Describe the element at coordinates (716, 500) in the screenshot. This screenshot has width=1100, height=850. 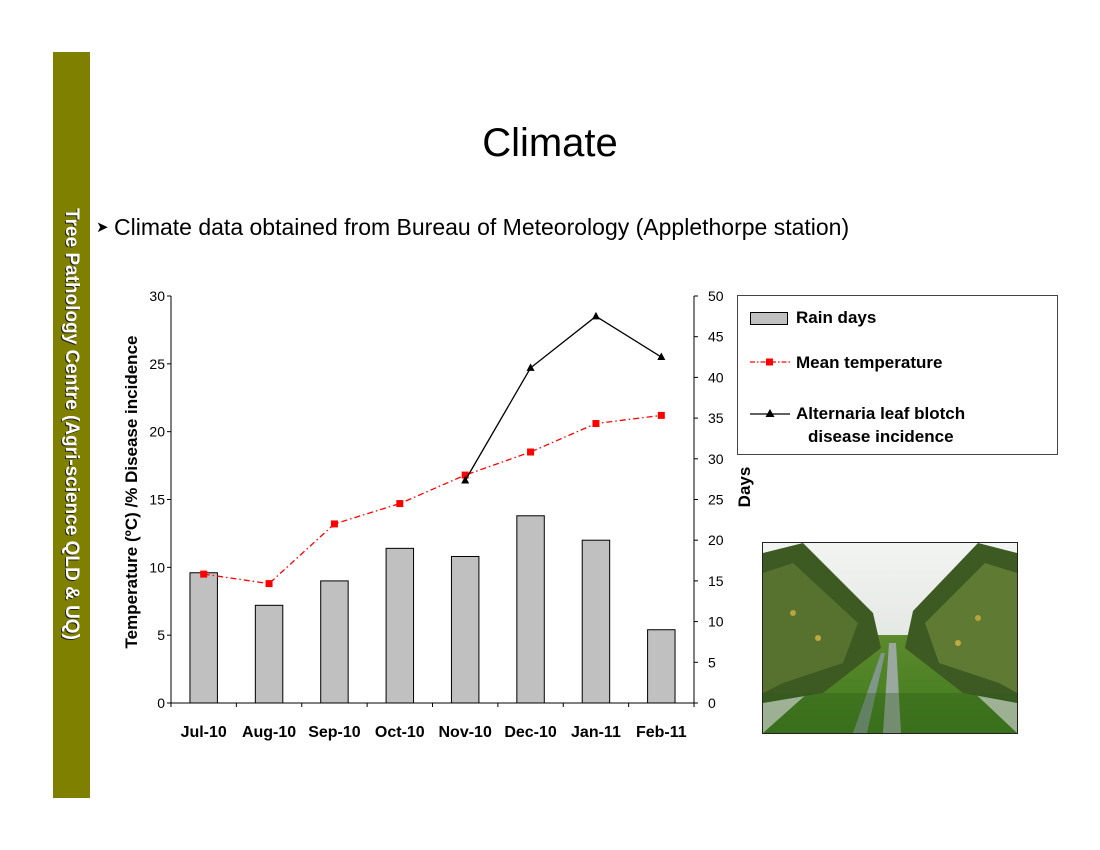
I see `right-tick-label: 25` at that location.